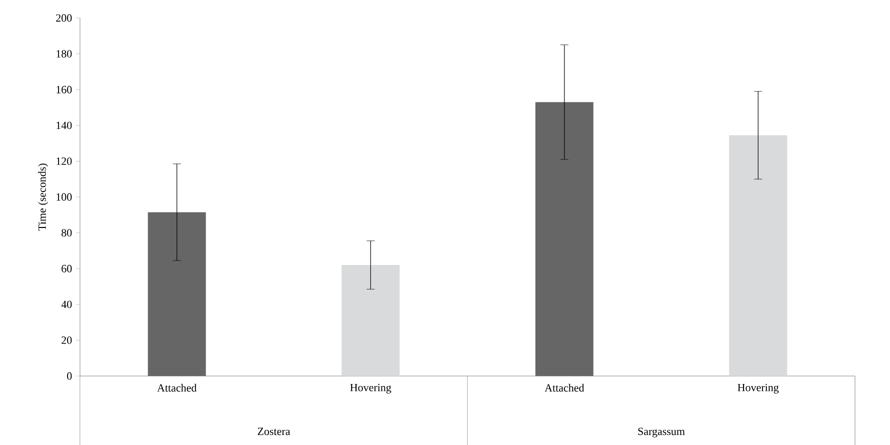 The height and width of the screenshot is (445, 890). What do you see at coordinates (67, 268) in the screenshot?
I see `y-tick-label: 60` at bounding box center [67, 268].